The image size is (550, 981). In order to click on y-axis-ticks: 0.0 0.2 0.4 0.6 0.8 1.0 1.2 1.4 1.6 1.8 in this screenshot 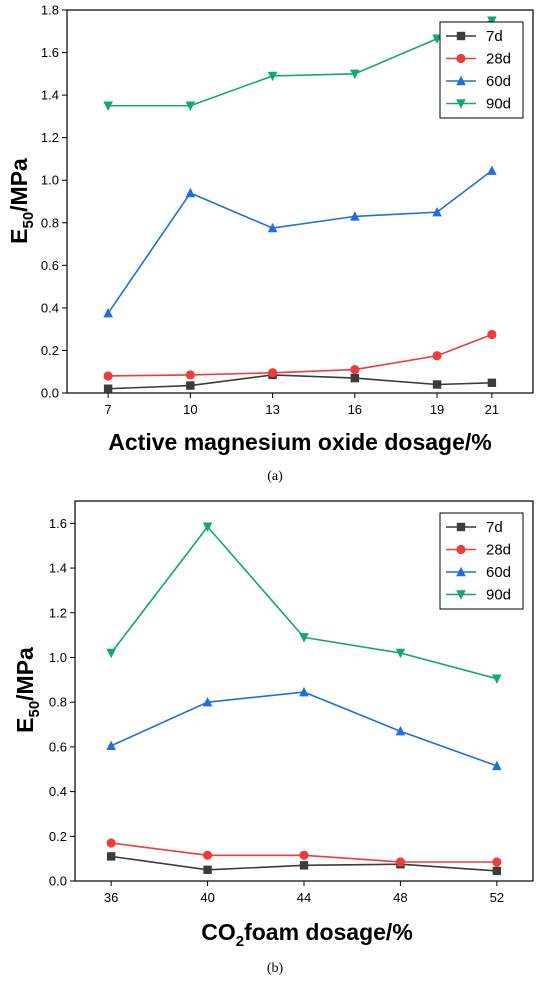, I will do `click(54, 202)`.